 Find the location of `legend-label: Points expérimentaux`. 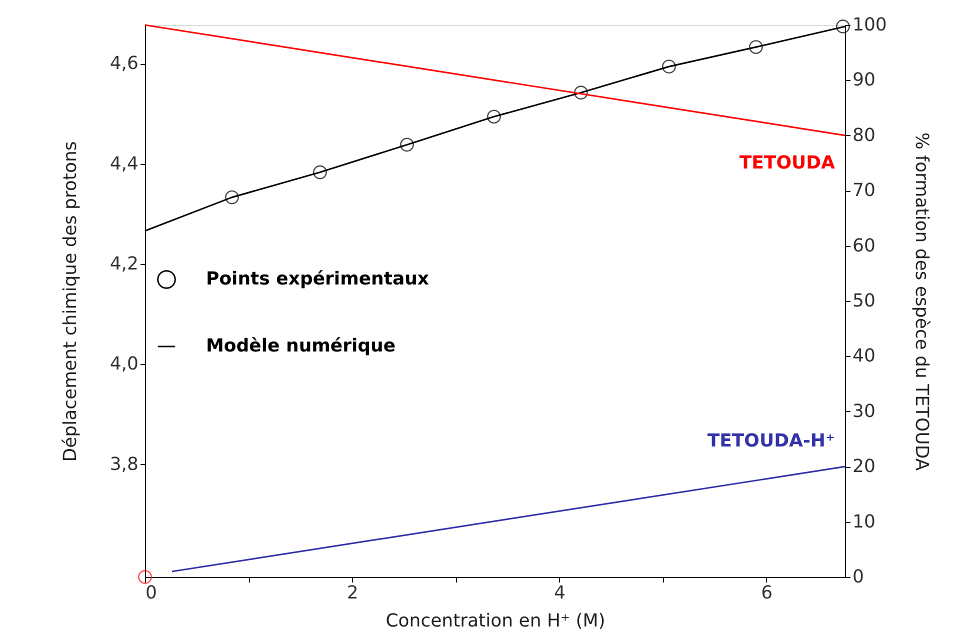

legend-label: Points expérimentaux is located at coordinates (318, 279).